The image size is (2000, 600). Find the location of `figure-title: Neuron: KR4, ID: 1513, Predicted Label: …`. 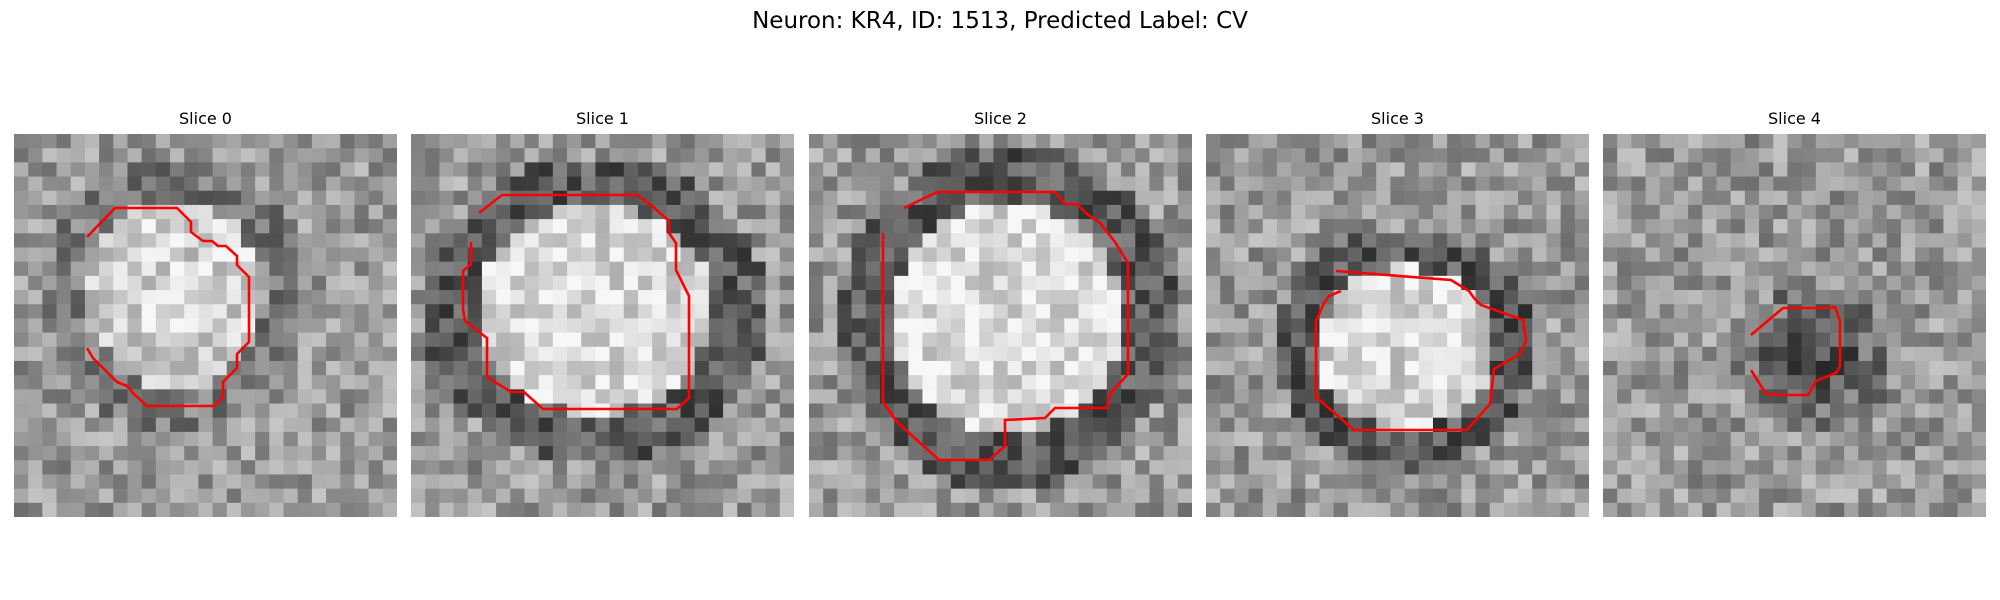

figure-title: Neuron: KR4, ID: 1513, Predicted Label: … is located at coordinates (1000, 21).